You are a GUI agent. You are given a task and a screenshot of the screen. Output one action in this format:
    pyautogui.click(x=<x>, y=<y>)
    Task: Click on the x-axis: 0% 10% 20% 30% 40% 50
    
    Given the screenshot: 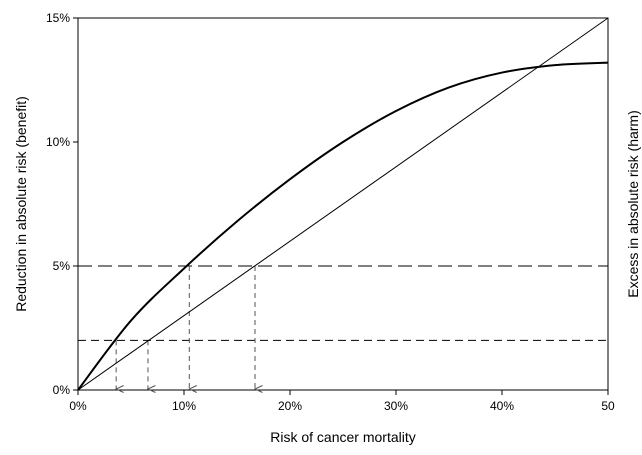 What is the action you would take?
    pyautogui.click(x=342, y=401)
    